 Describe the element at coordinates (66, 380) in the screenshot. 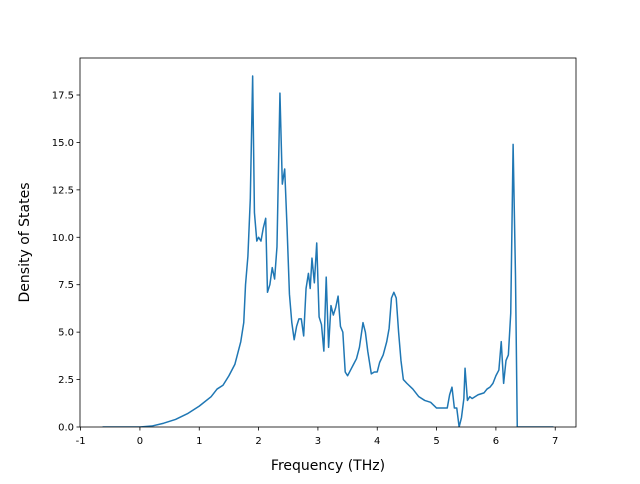

I see `y-tick-label: 2.5` at that location.